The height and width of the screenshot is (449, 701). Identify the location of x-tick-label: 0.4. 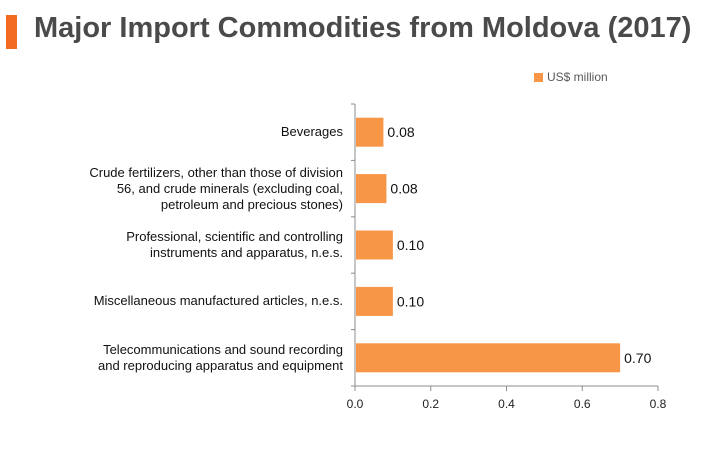
(506, 404).